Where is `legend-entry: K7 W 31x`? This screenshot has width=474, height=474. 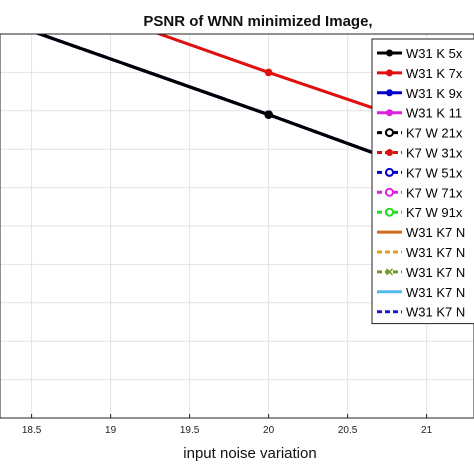
legend-entry: K7 W 31x is located at coordinates (420, 153).